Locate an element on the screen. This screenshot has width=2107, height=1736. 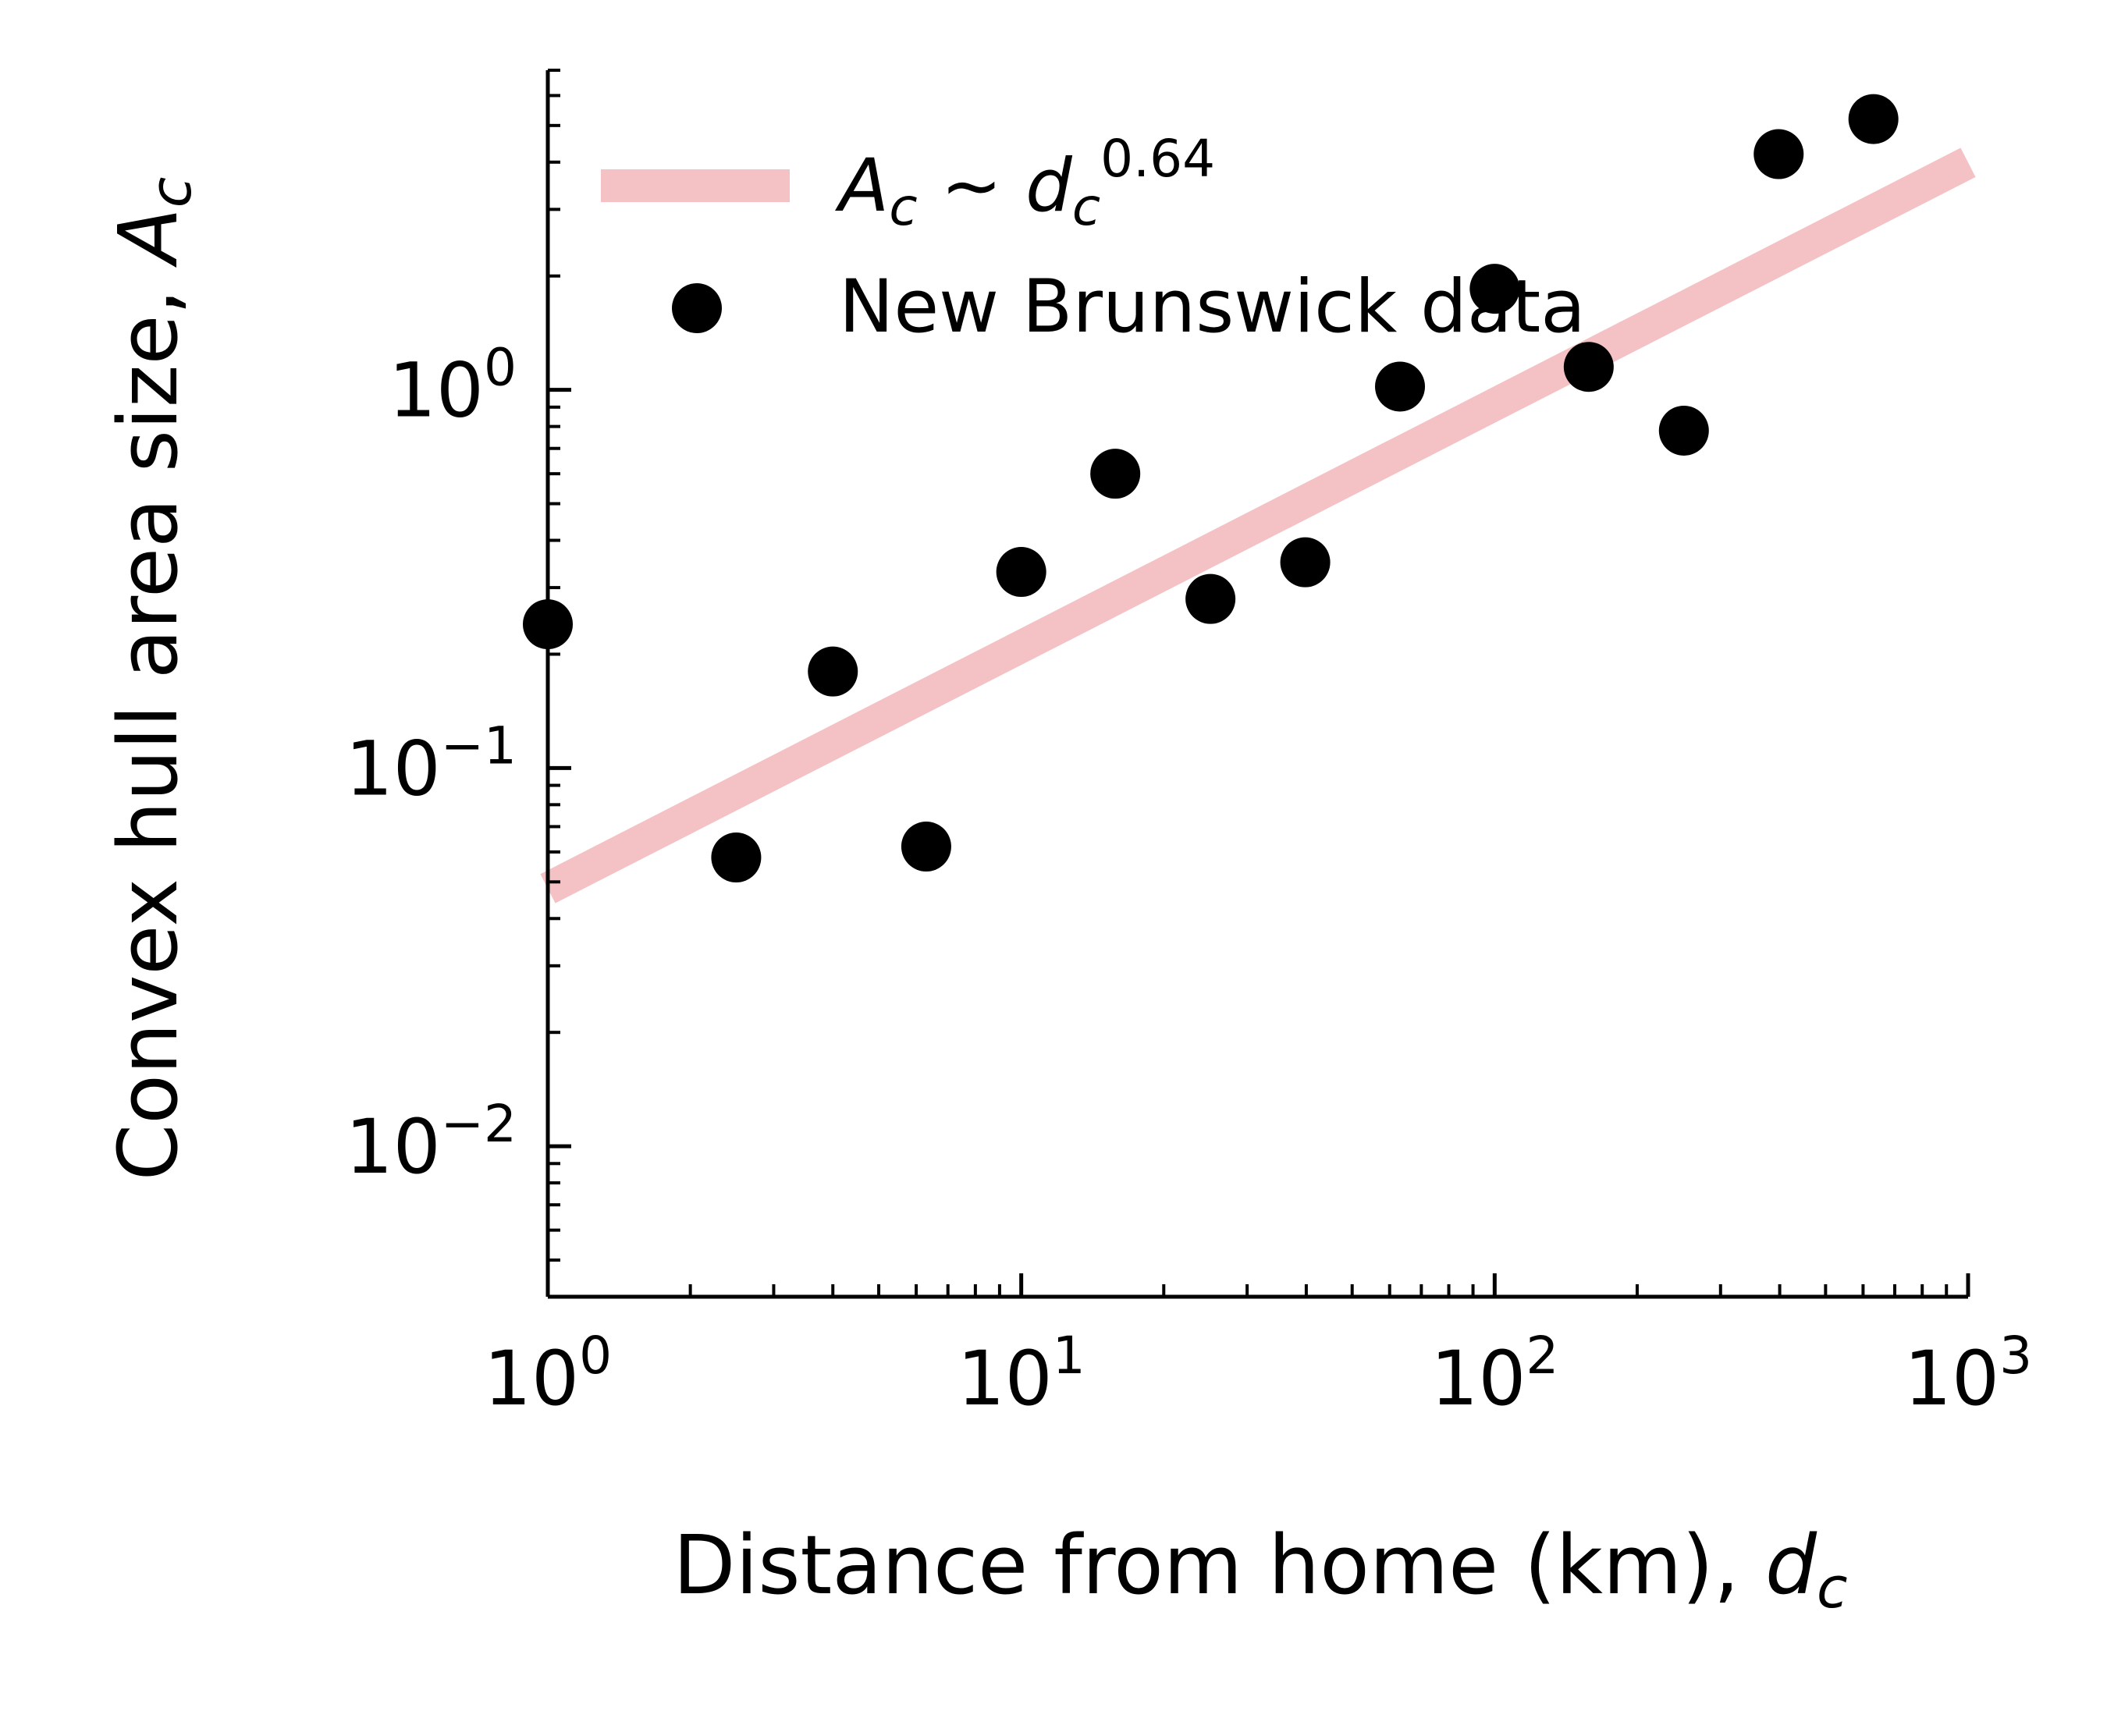
x-tick-label: 100 is located at coordinates (548, 1374).